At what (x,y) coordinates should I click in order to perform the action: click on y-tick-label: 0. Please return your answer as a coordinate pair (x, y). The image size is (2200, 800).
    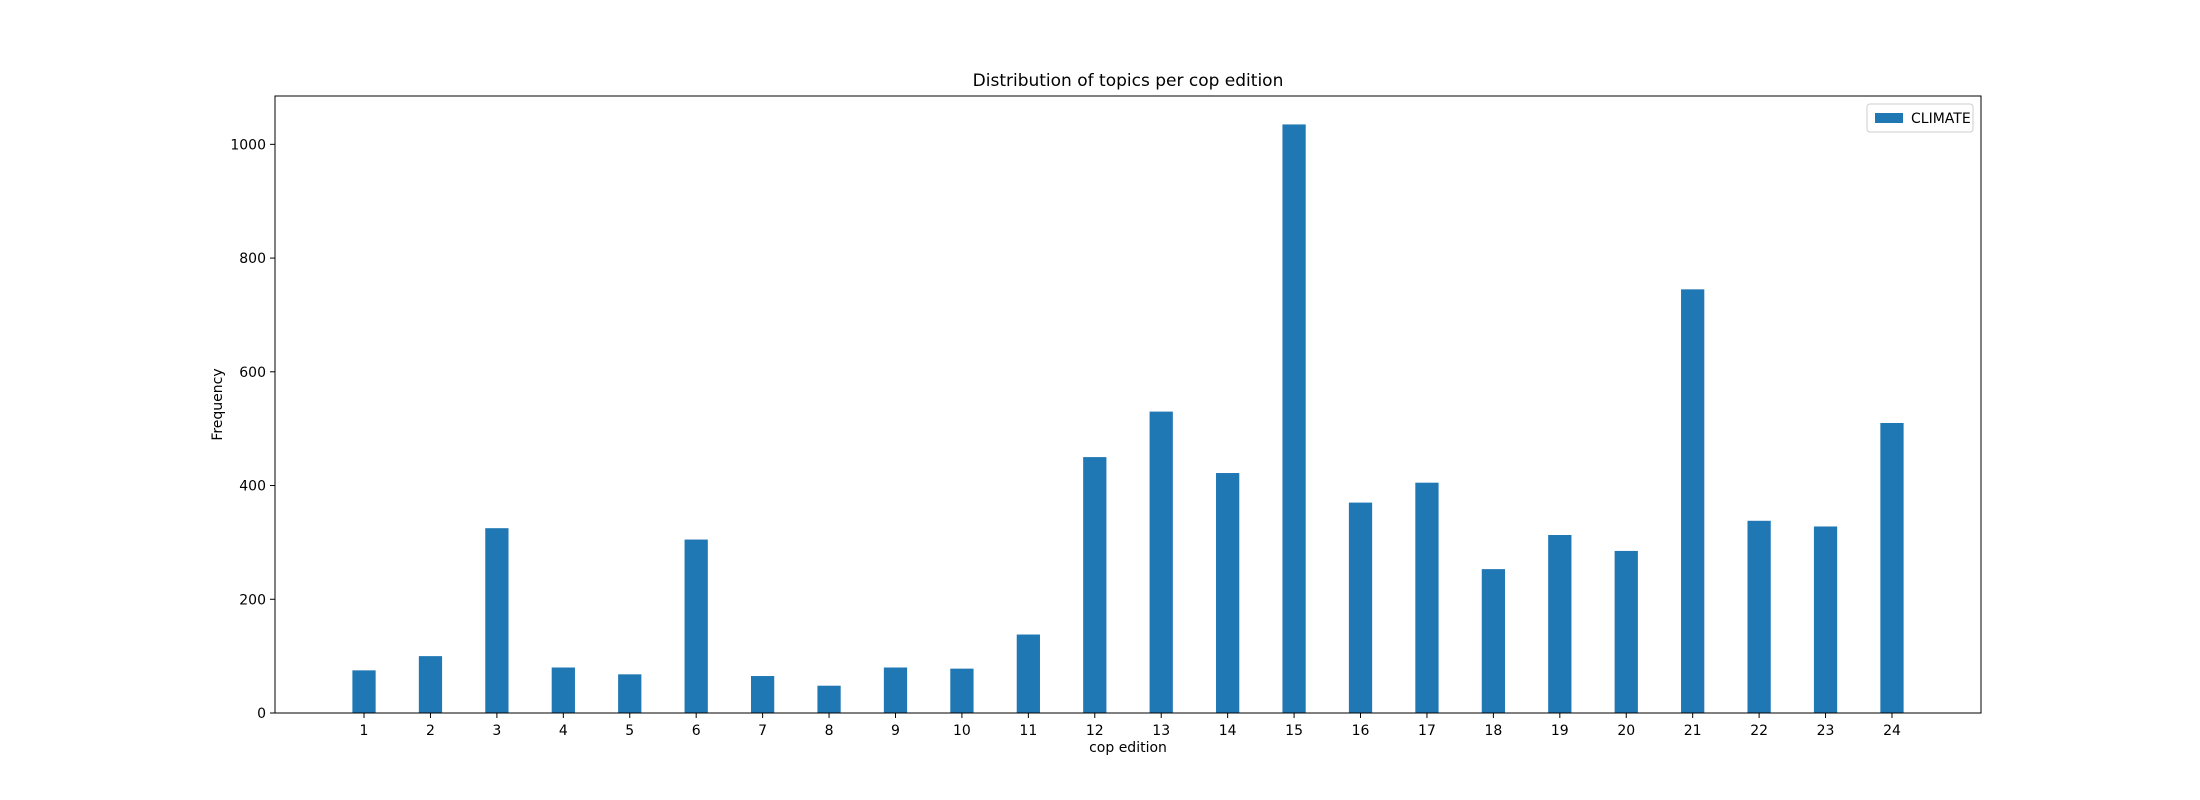
    Looking at the image, I should click on (261, 714).